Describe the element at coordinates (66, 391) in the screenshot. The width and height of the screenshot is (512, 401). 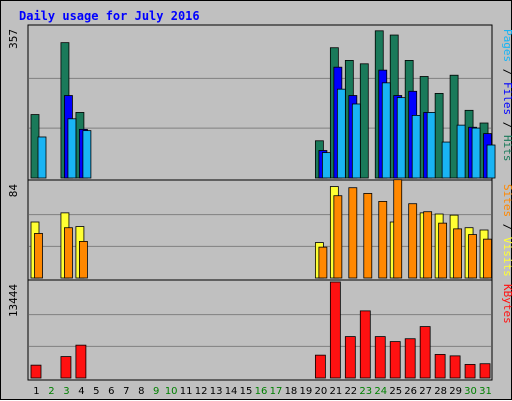
I see `x-tick-day-3: 3` at that location.